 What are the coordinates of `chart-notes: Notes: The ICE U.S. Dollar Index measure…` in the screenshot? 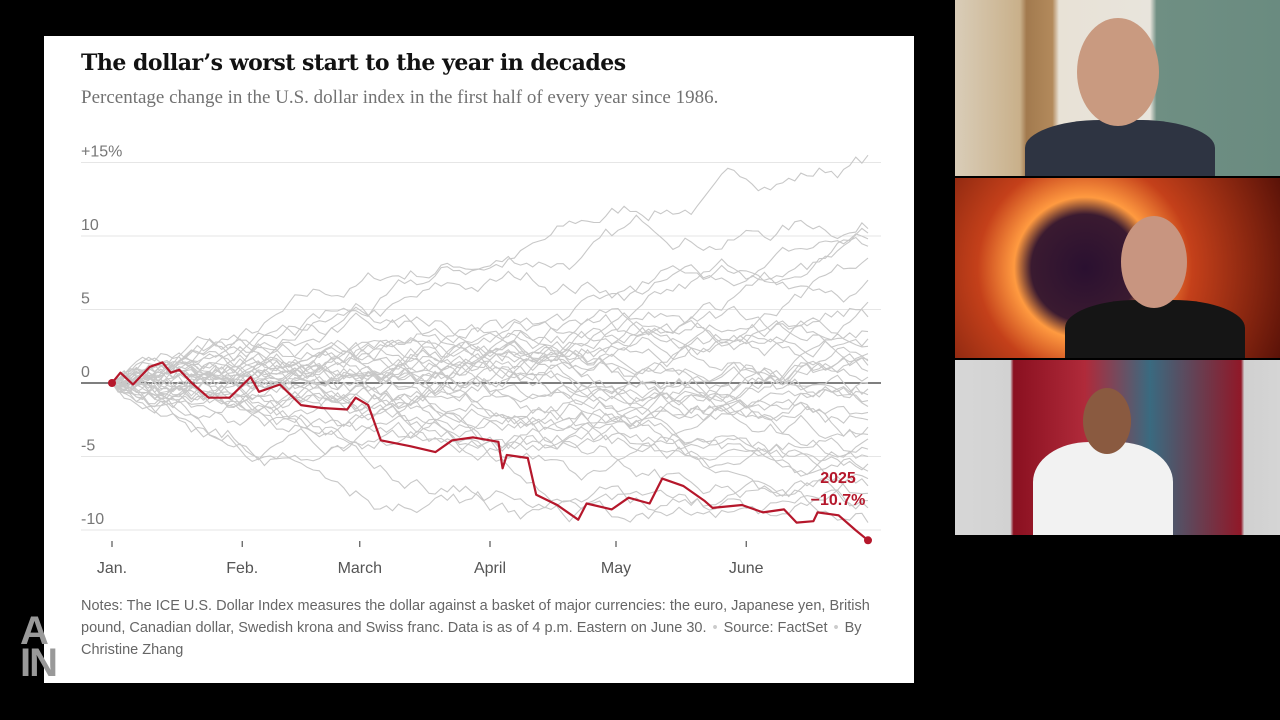 It's located at (475, 628).